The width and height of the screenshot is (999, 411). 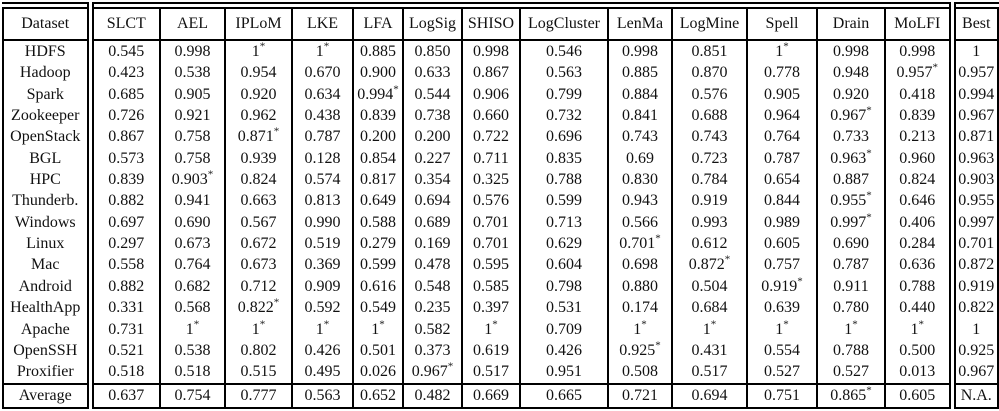 I want to click on accuracy-value: 0.673, so click(x=258, y=265).